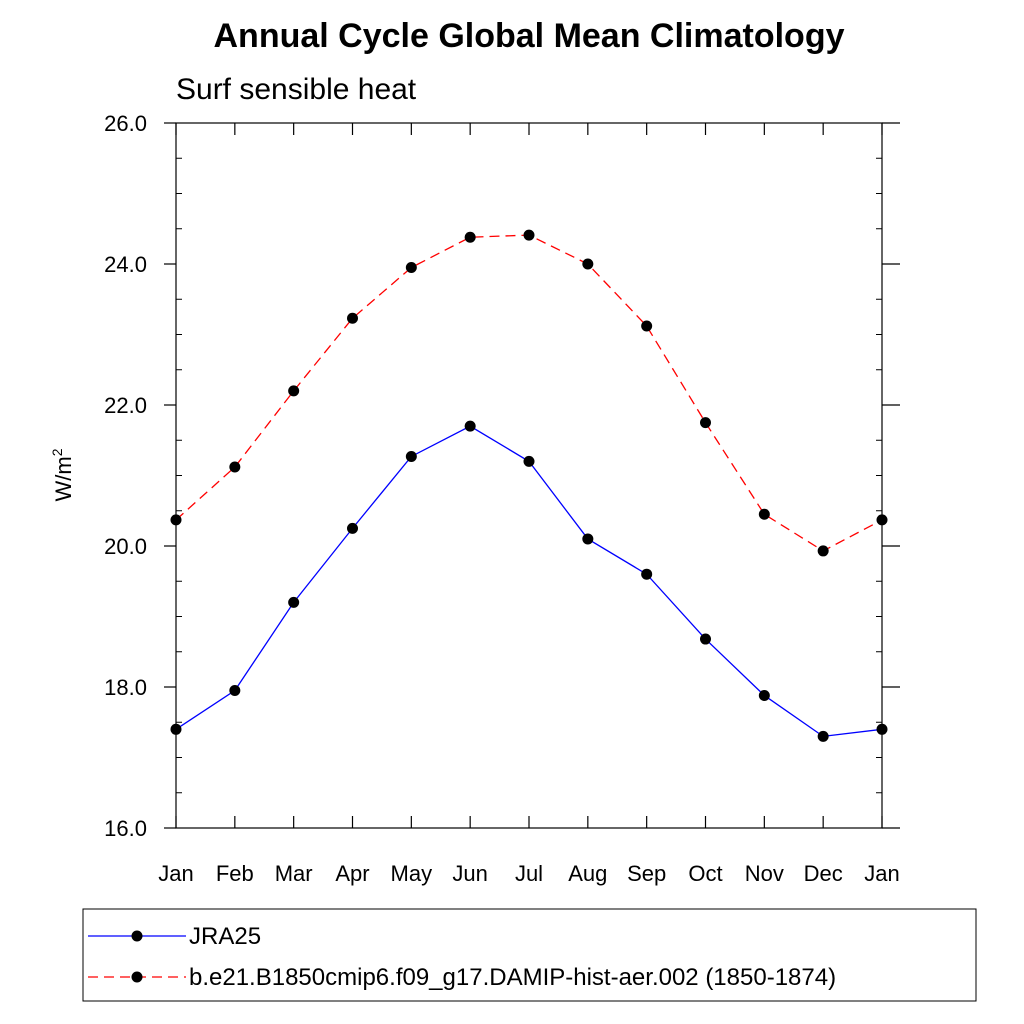 This screenshot has height=1024, width=1024. What do you see at coordinates (125, 687) in the screenshot?
I see `y-tick-label: 18.0` at bounding box center [125, 687].